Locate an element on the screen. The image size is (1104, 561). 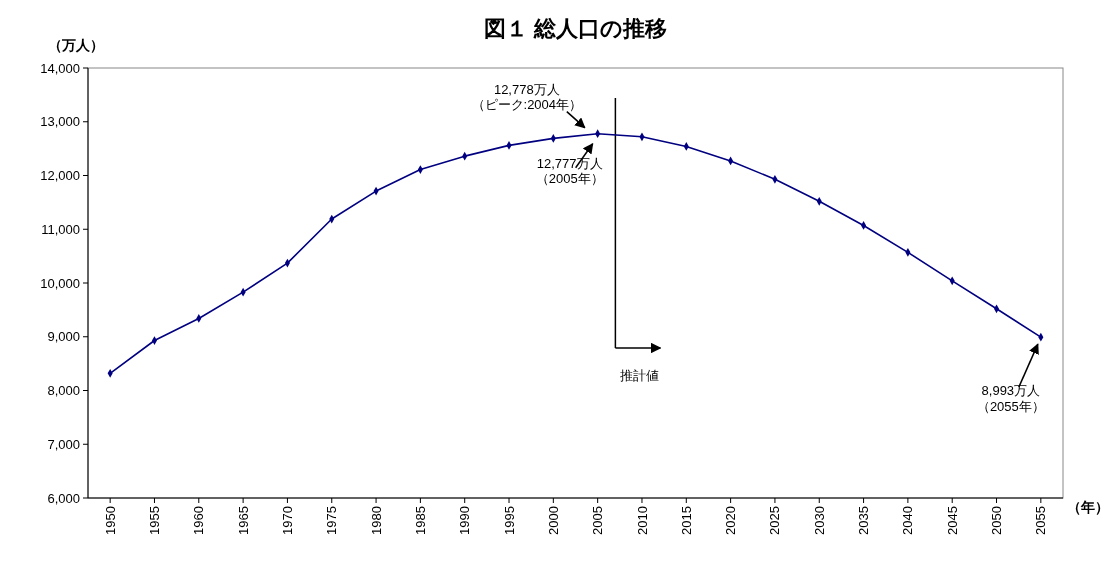
x-tick-label: 2035 is located at coordinates (864, 520).